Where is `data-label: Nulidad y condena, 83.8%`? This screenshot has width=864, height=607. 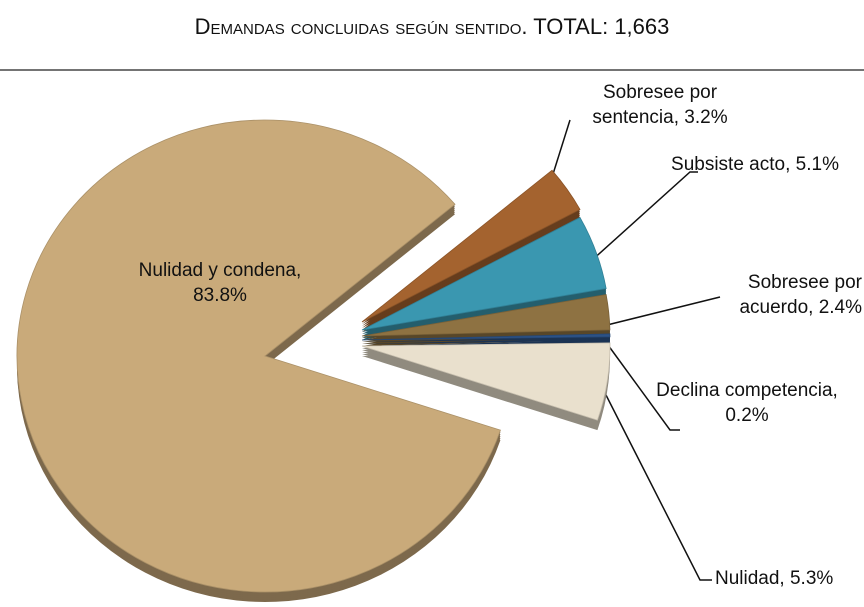
data-label: Nulidad y condena, 83.8% is located at coordinates (220, 283).